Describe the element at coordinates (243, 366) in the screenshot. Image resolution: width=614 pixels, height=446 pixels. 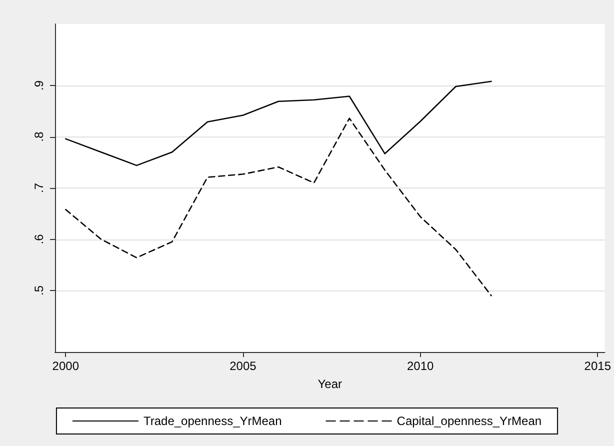
I see `x-tick-label: 2005` at that location.